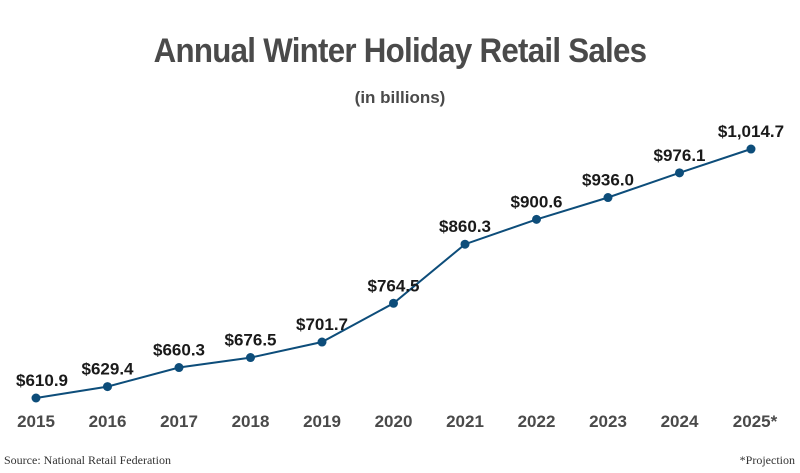 The image size is (800, 473). What do you see at coordinates (680, 155) in the screenshot?
I see `data-label: $976.1` at bounding box center [680, 155].